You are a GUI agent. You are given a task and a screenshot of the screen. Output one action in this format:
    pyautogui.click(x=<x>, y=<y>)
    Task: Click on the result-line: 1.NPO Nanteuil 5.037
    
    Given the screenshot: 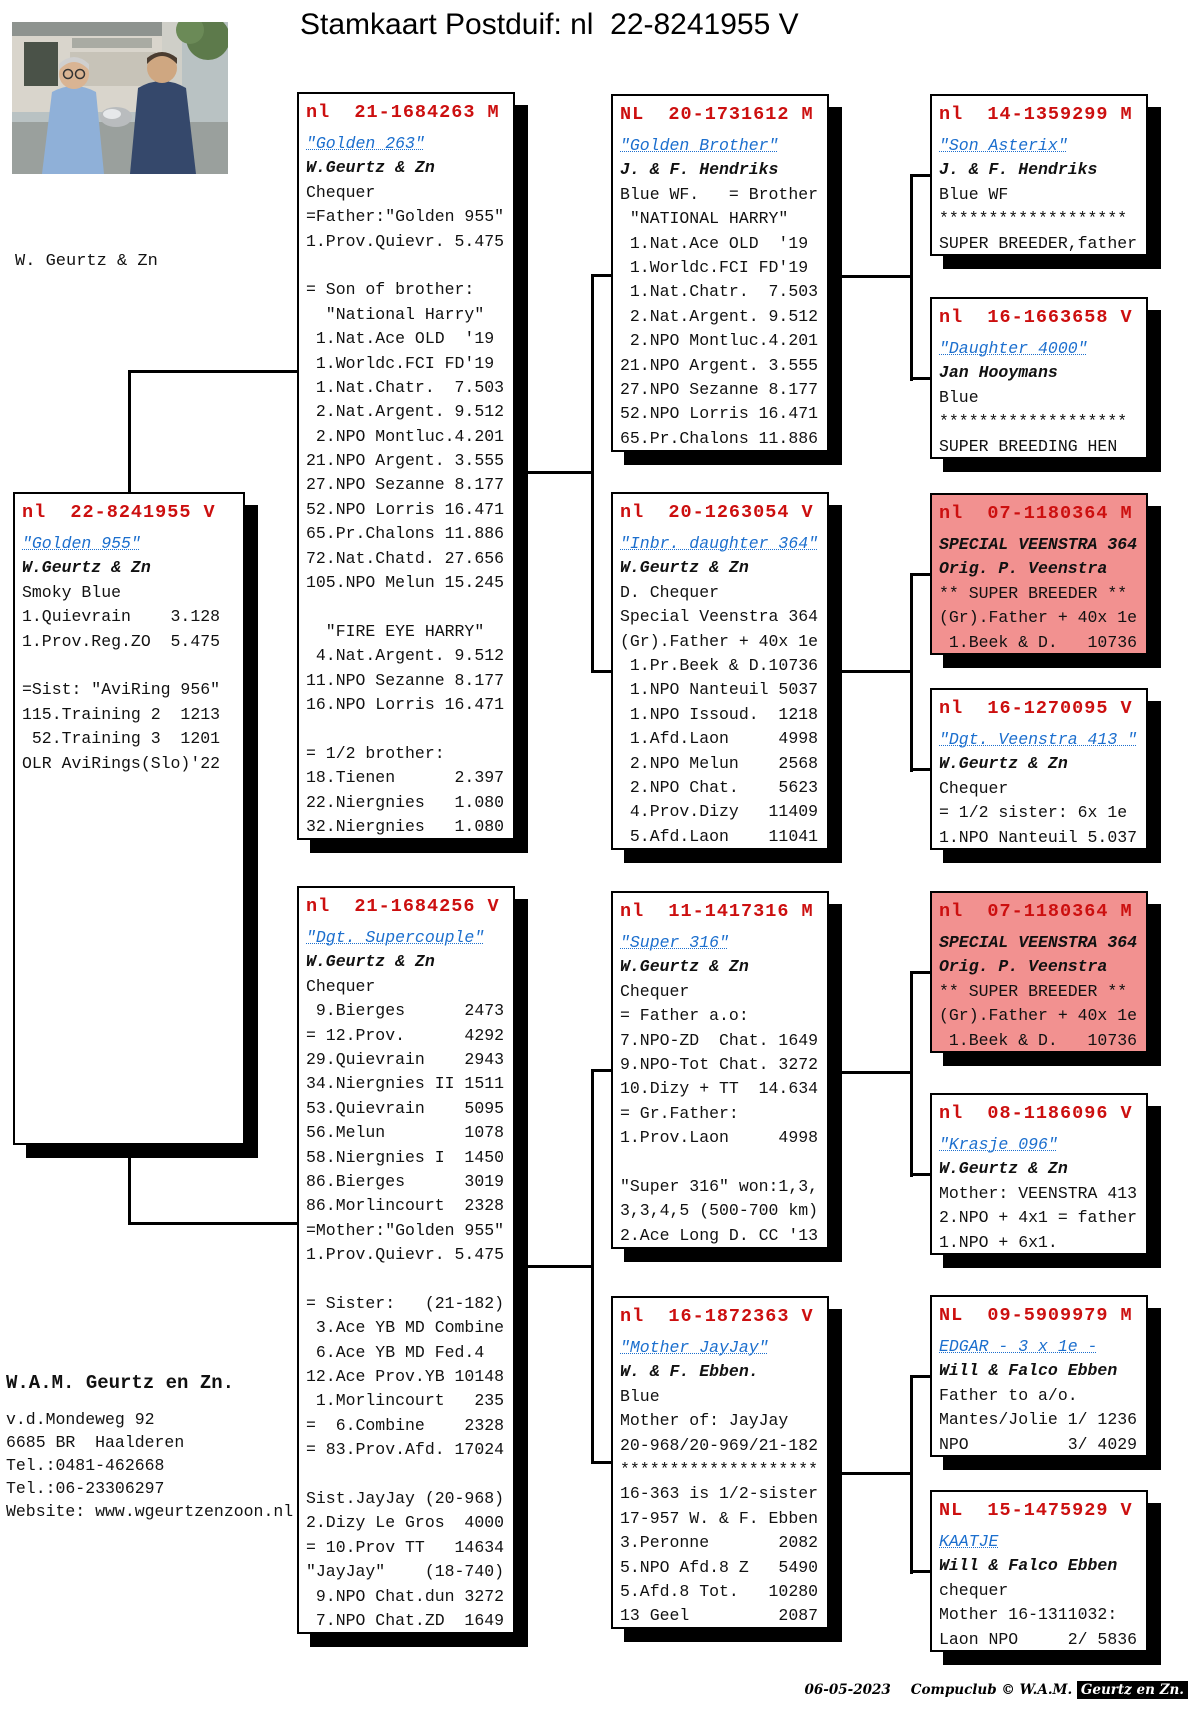 What is the action you would take?
    pyautogui.click(x=1038, y=837)
    